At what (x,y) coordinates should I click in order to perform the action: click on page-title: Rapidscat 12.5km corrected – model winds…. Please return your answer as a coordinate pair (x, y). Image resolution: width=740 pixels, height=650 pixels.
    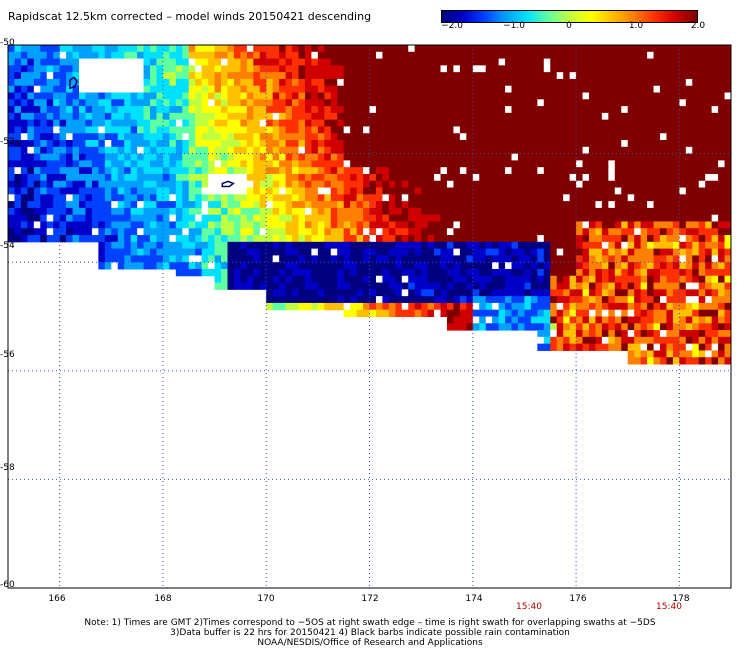
    Looking at the image, I should click on (190, 16).